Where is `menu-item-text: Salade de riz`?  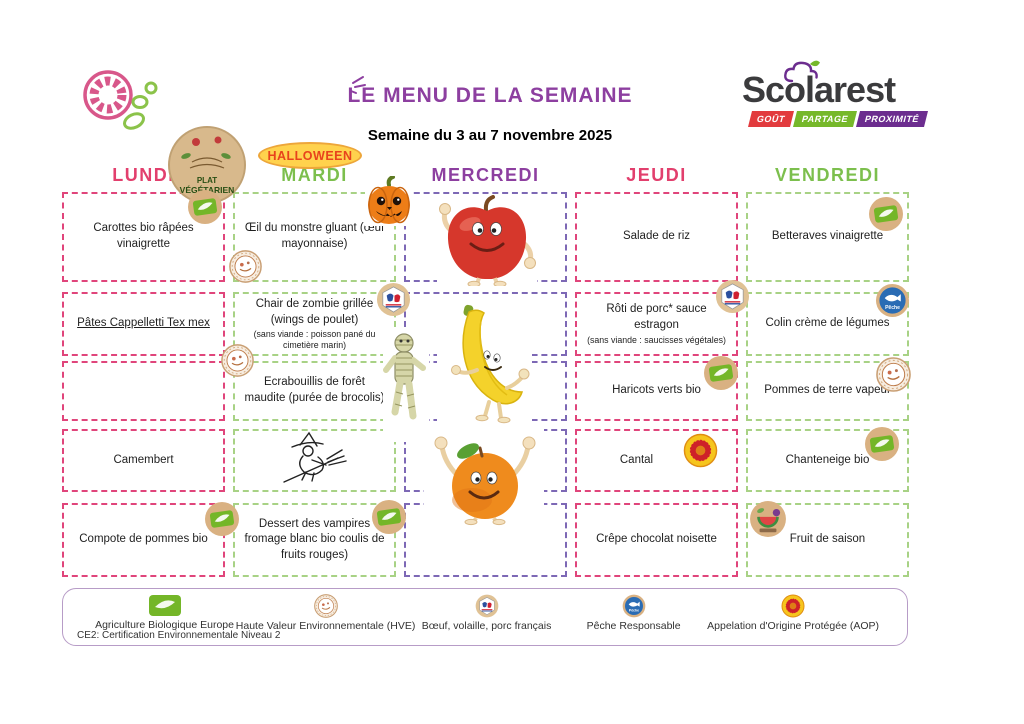
menu-item-text: Salade de riz is located at coordinates (656, 236).